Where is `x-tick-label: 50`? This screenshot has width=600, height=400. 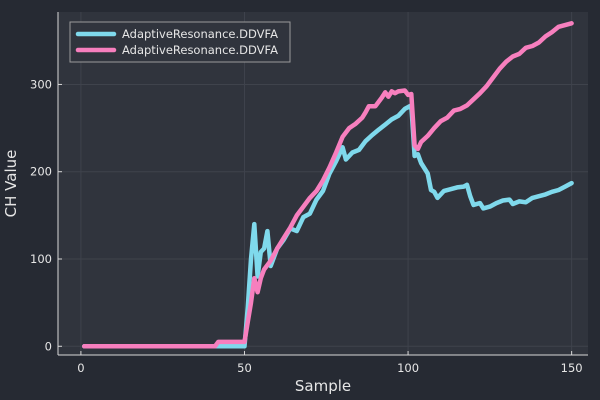 x-tick-label: 50 is located at coordinates (244, 368).